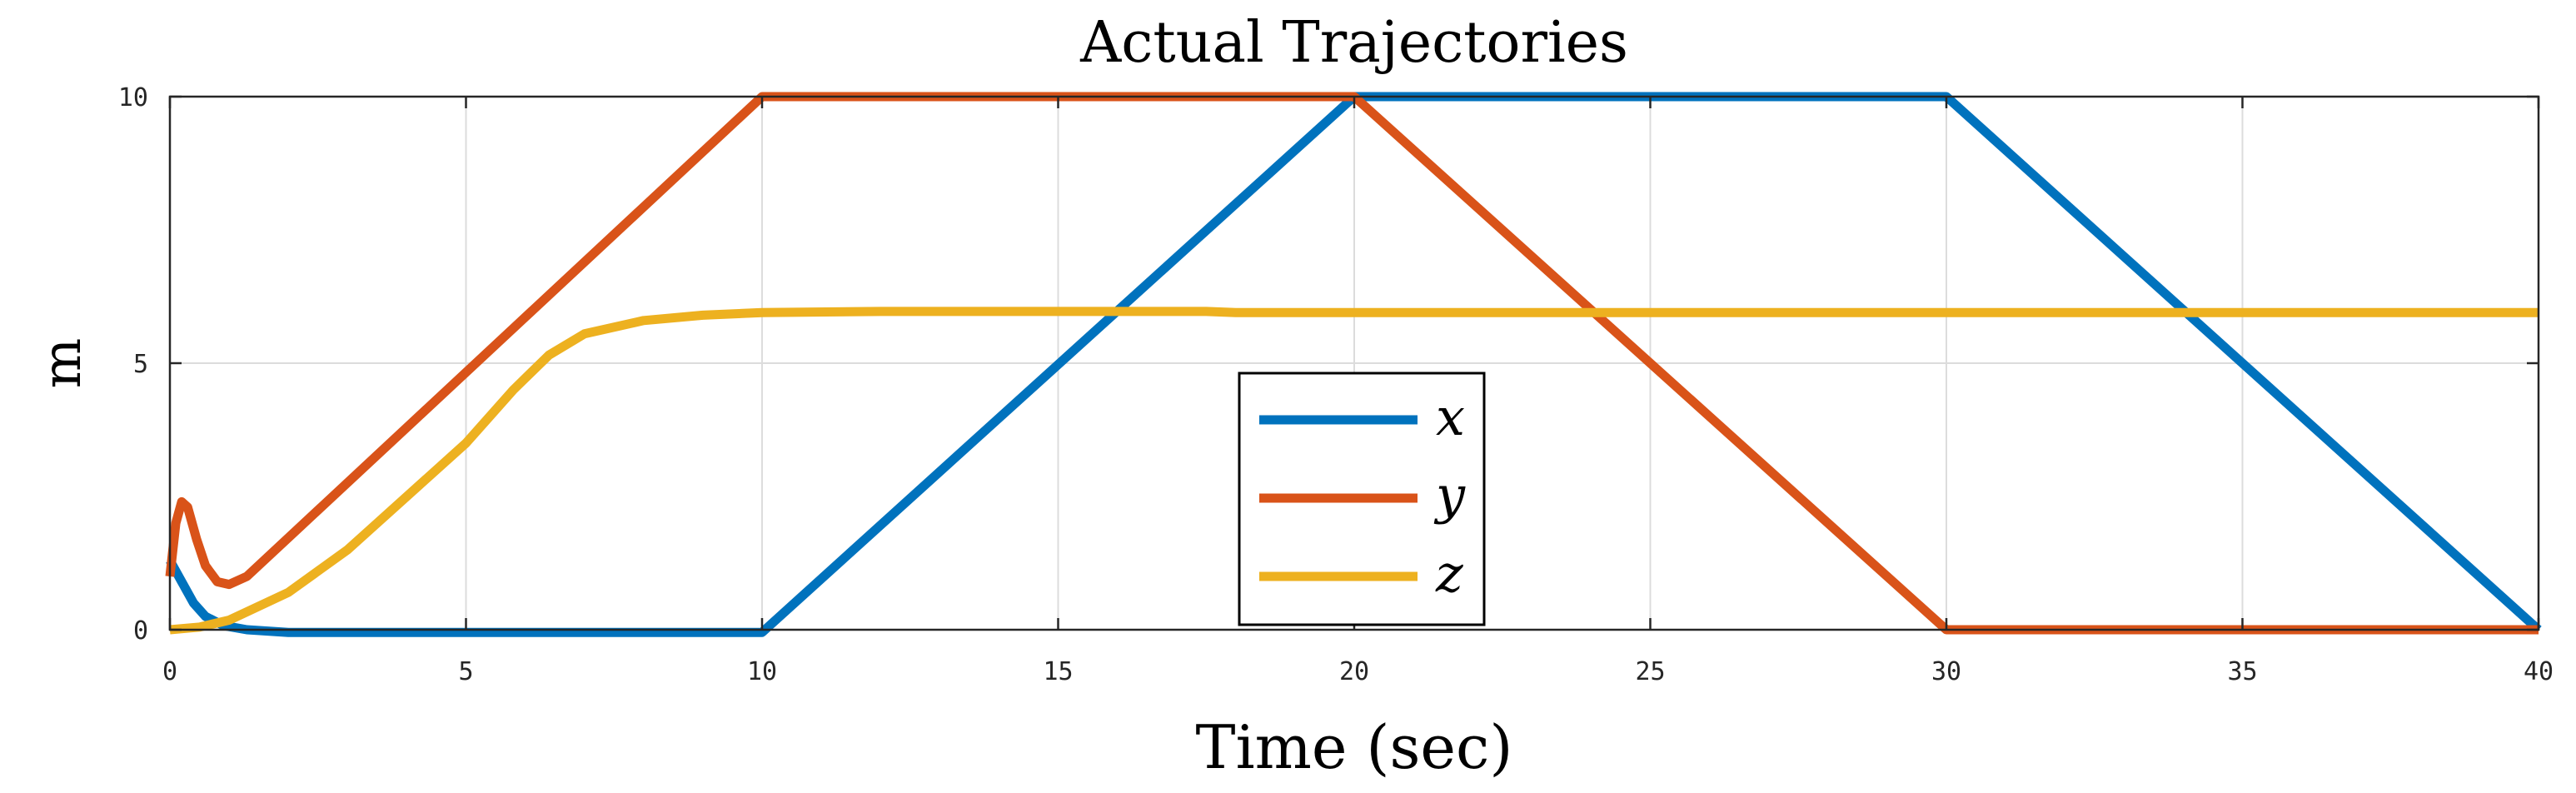 Image resolution: width=2576 pixels, height=793 pixels. I want to click on x-tick-label: 5, so click(466, 672).